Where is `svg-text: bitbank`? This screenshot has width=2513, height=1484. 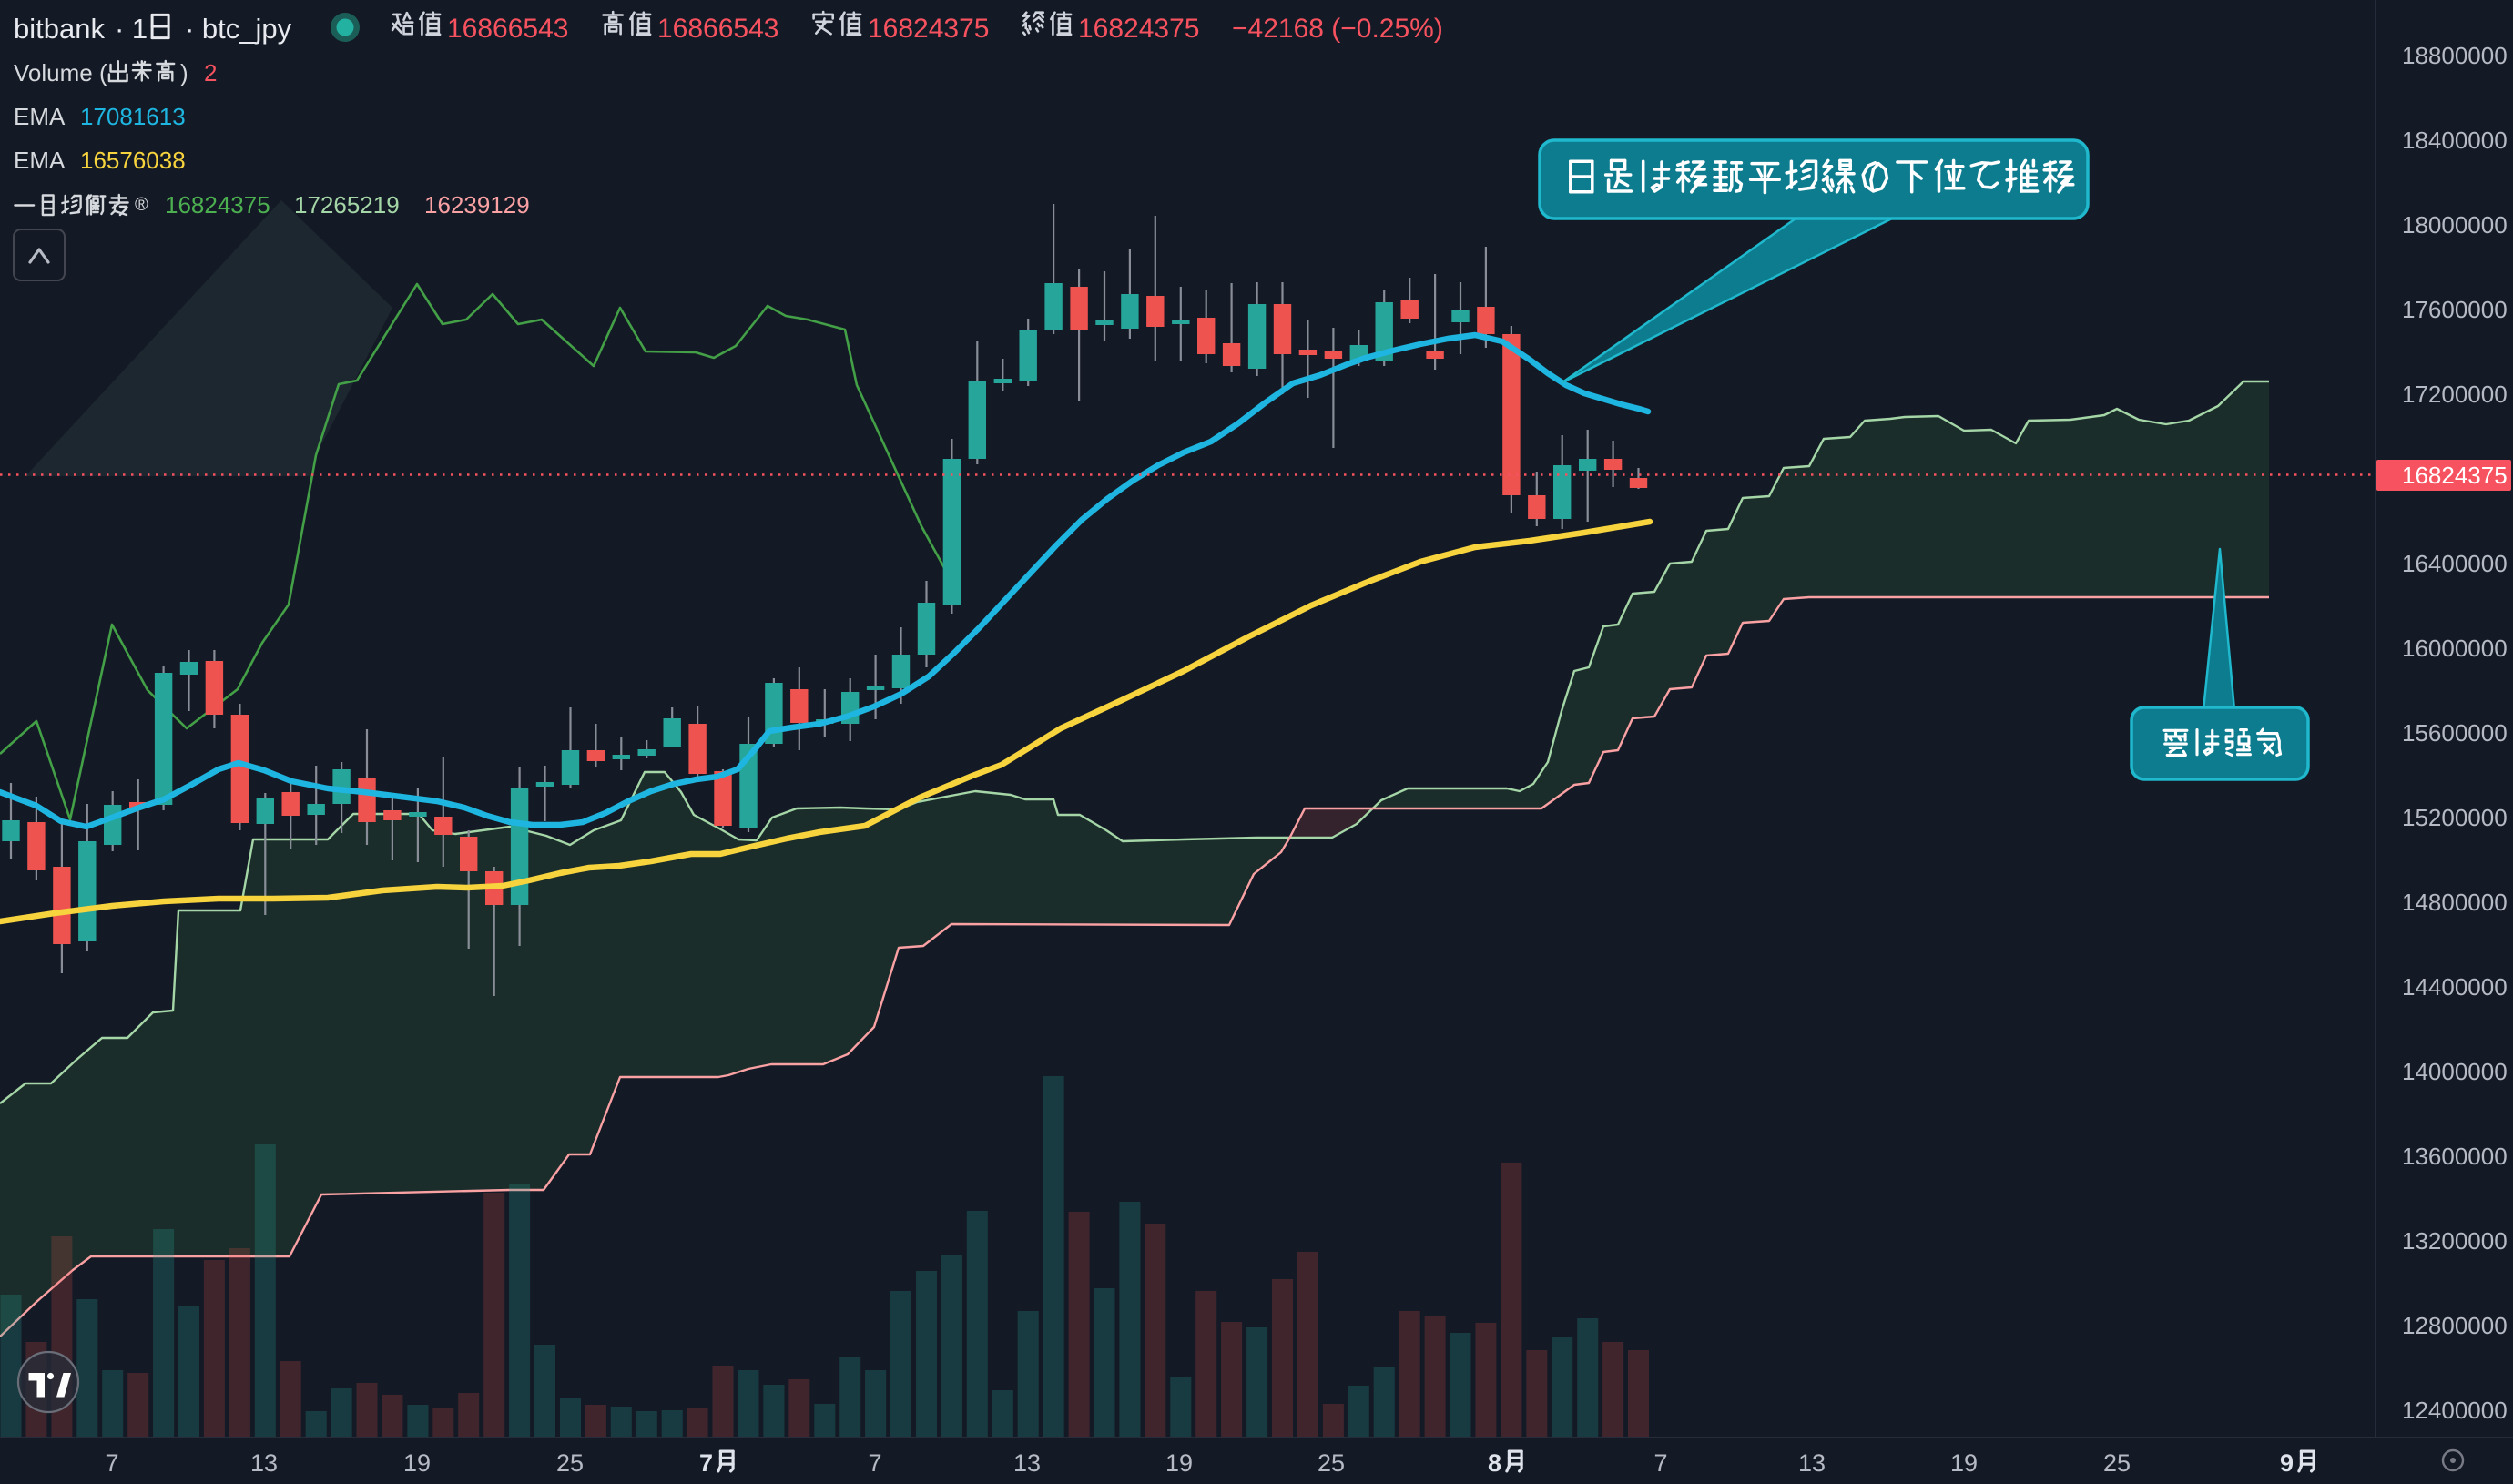 svg-text: bitbank is located at coordinates (59, 29).